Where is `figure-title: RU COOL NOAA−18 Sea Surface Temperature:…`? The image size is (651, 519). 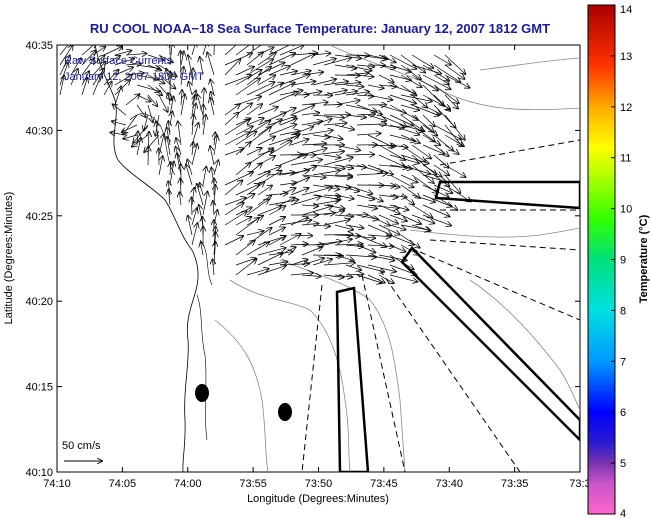
figure-title: RU COOL NOAA−18 Sea Surface Temperature:… is located at coordinates (320, 28).